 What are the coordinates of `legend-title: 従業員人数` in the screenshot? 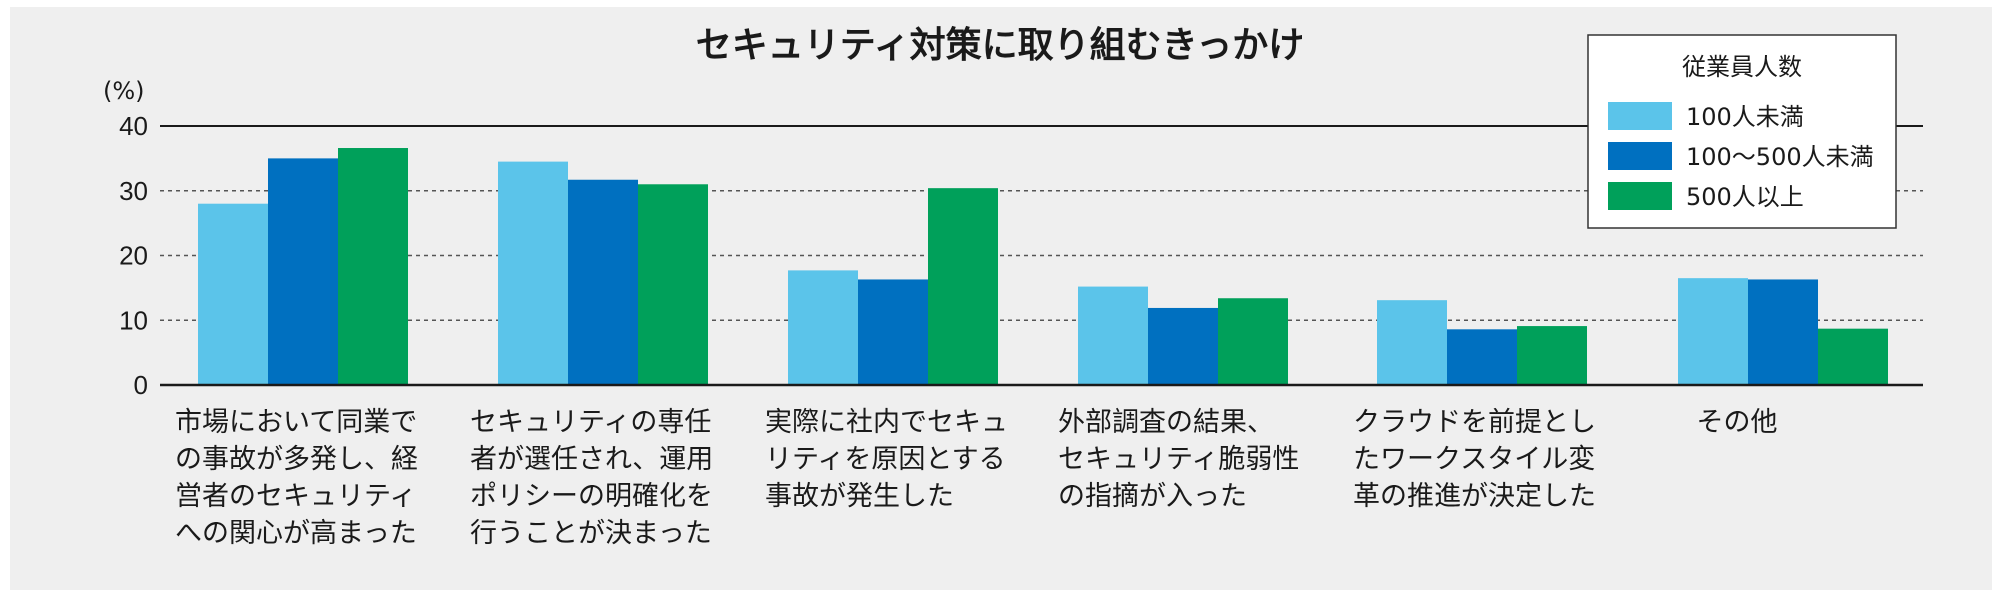 It's located at (1742, 67).